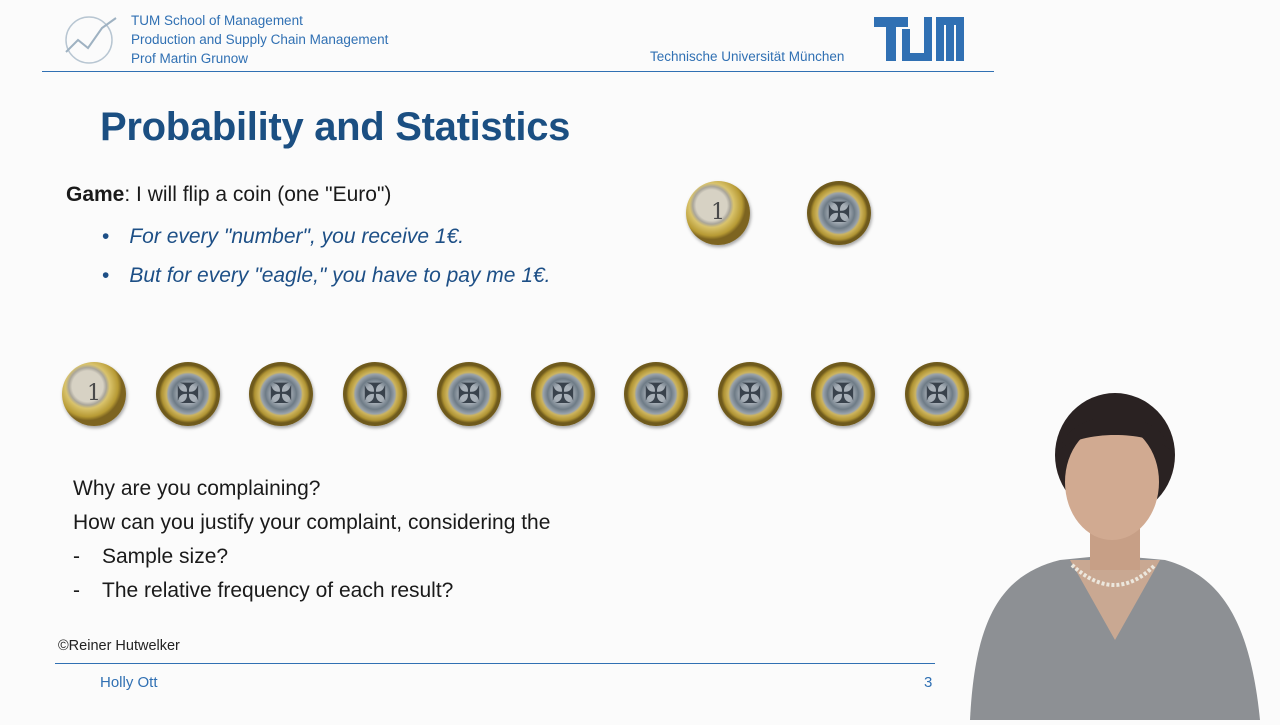  What do you see at coordinates (129, 682) in the screenshot?
I see `presenter-name: Holly Ott` at bounding box center [129, 682].